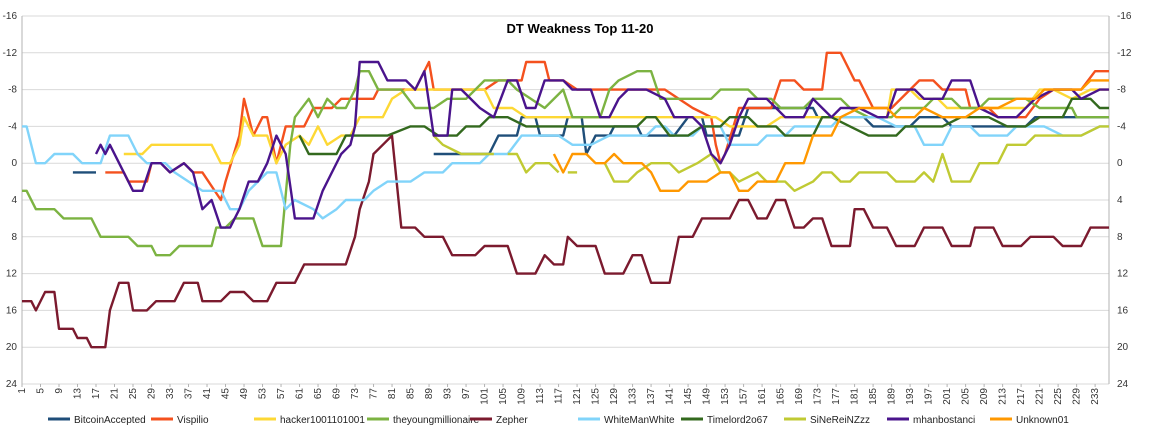 The image size is (1151, 434). What do you see at coordinates (1120, 200) in the screenshot?
I see `y-tick-label-right: 4` at bounding box center [1120, 200].